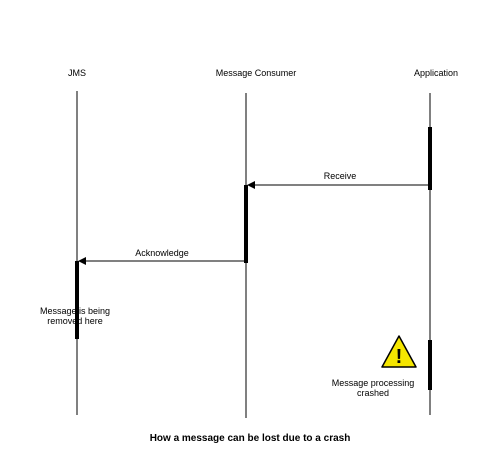 The image size is (500, 475). Describe the element at coordinates (399, 357) in the screenshot. I see `warning-glyph: !` at that location.